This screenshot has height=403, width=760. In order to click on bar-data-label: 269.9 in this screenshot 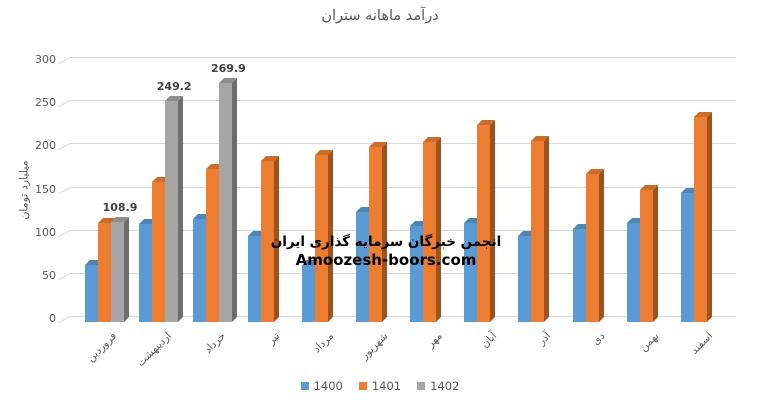, I will do `click(228, 68)`.